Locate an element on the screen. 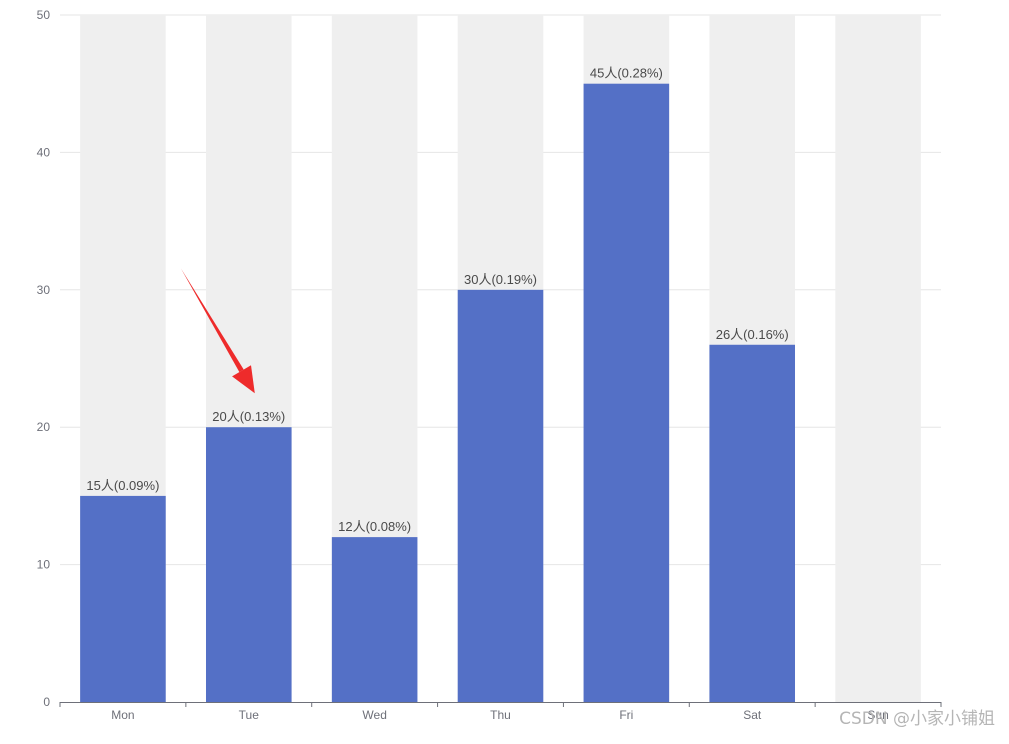 The height and width of the screenshot is (744, 1009). annotation-layer is located at coordinates (217, 331).